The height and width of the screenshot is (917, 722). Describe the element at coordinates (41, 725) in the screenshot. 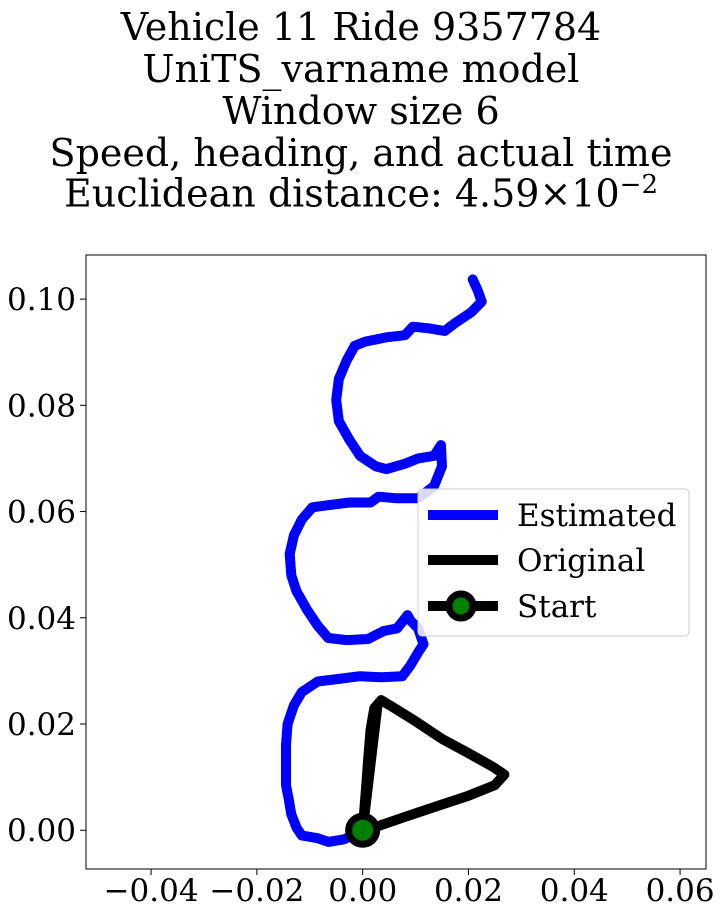

I see `y-tick-label: 0.02` at that location.